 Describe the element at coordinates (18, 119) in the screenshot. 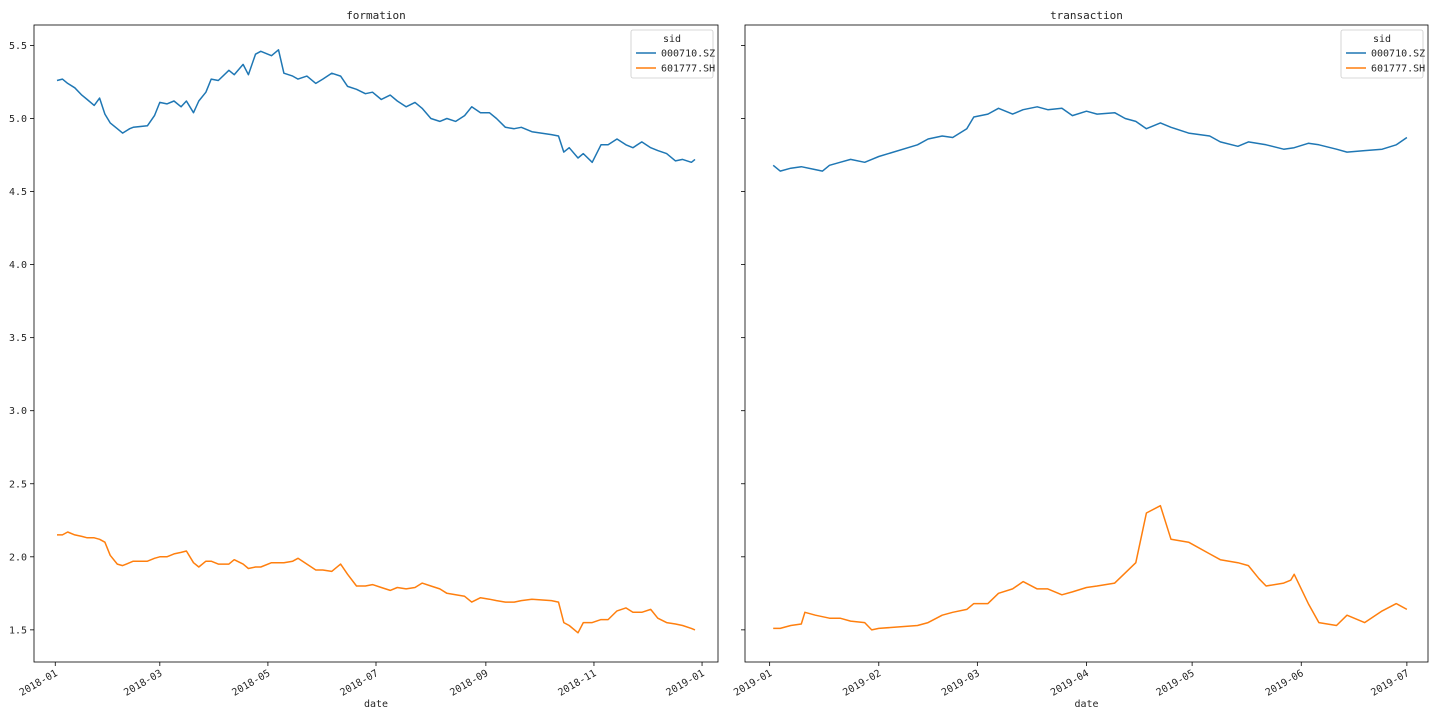

I see `y-tick-label: 5.0` at that location.